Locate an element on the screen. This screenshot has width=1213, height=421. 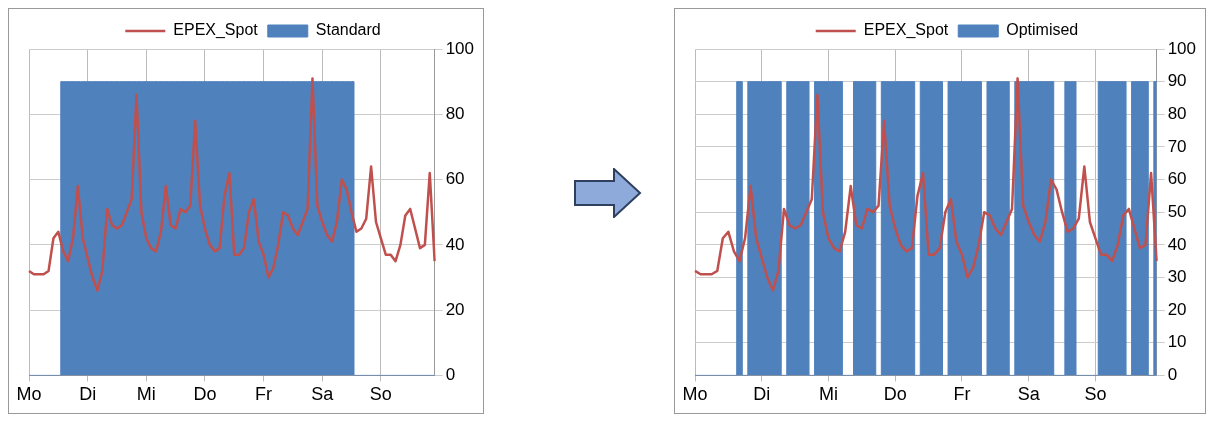
y-tick-label: 90 is located at coordinates (1177, 81).